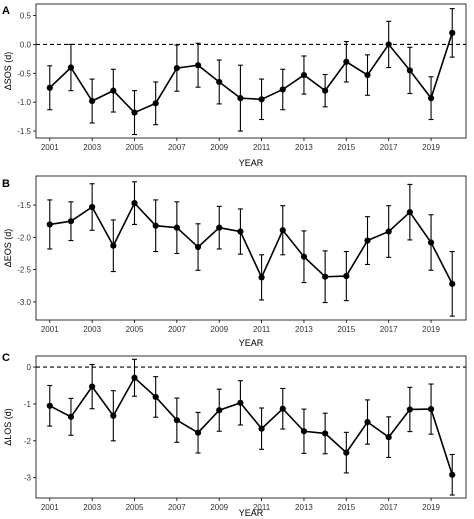 This screenshot has width=474, height=519. What do you see at coordinates (8, 248) in the screenshot?
I see `y-axis-title-b: ΔEOS (d)` at bounding box center [8, 248].